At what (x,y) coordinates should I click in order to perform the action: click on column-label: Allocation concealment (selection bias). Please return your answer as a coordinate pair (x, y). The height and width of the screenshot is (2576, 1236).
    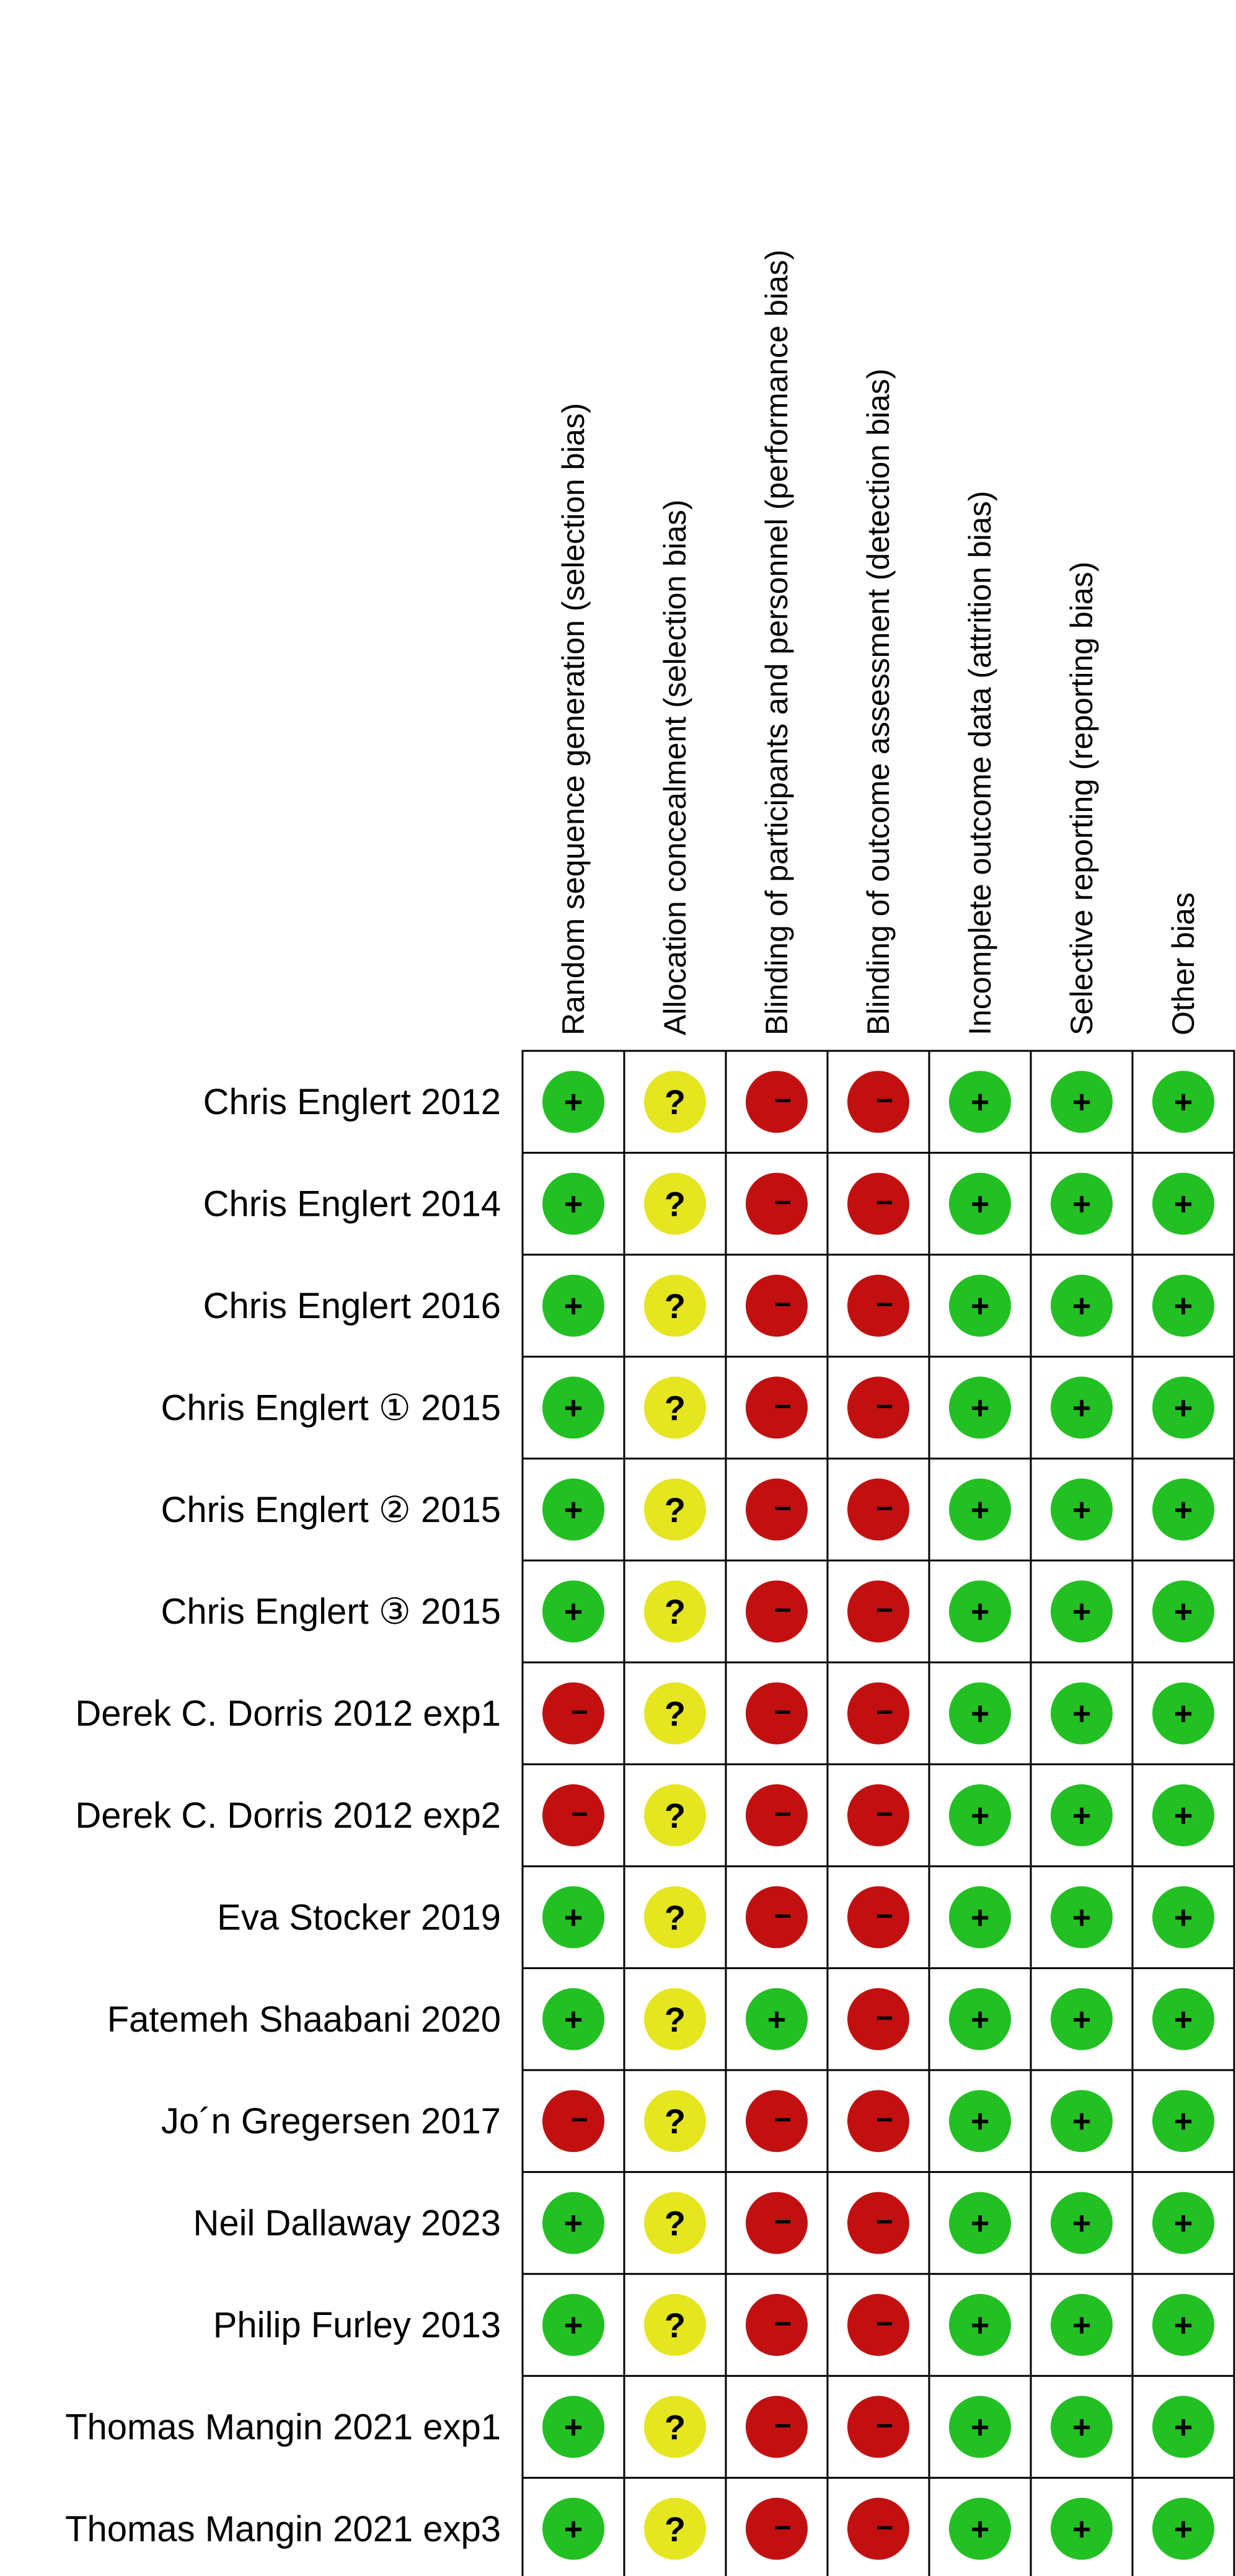
    Looking at the image, I should click on (675, 767).